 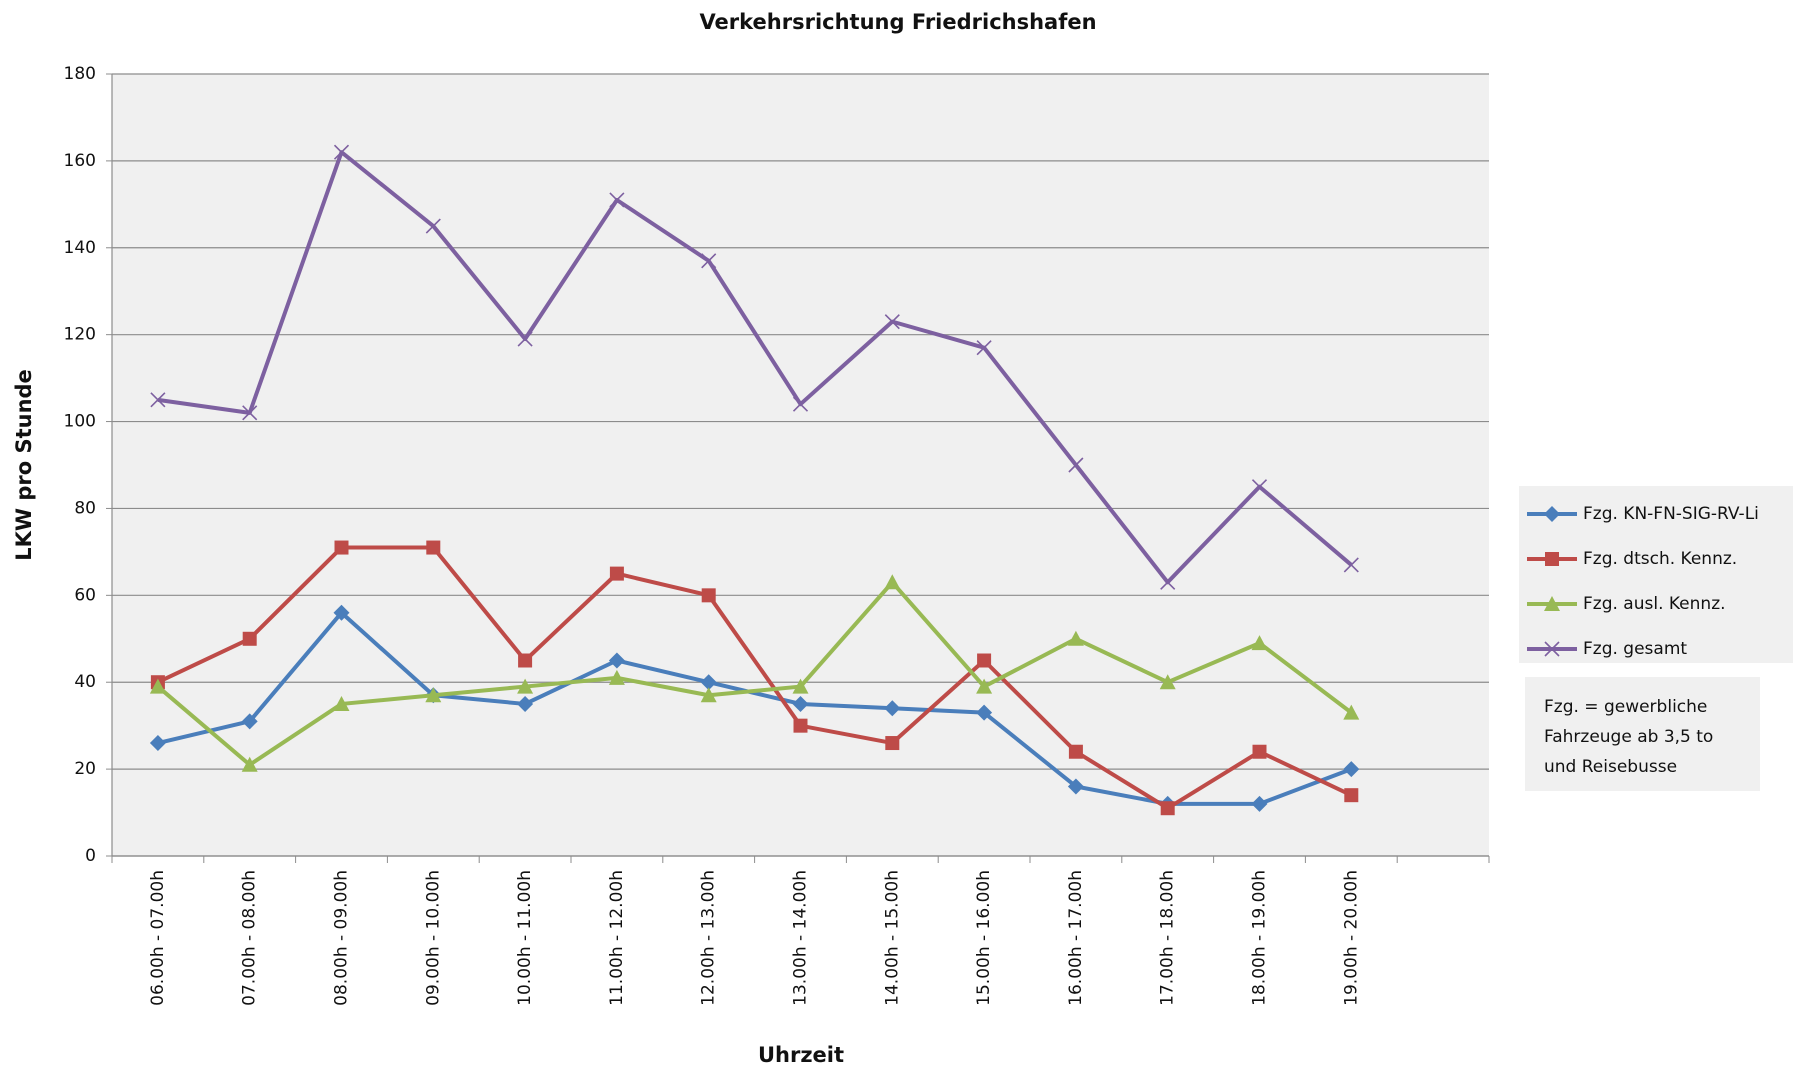 What do you see at coordinates (433, 938) in the screenshot?
I see `x-tick-label: 09.00h - 10.00h` at bounding box center [433, 938].